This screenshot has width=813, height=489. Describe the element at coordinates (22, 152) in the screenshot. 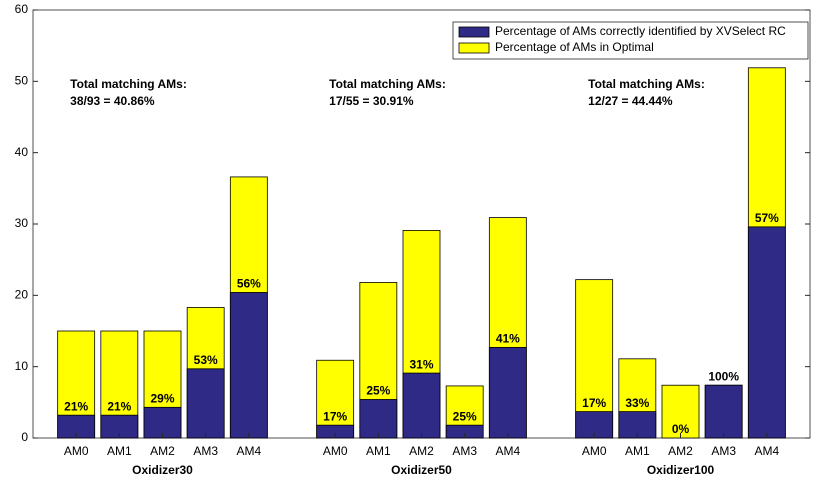

I see `y-tick-label: 40` at that location.